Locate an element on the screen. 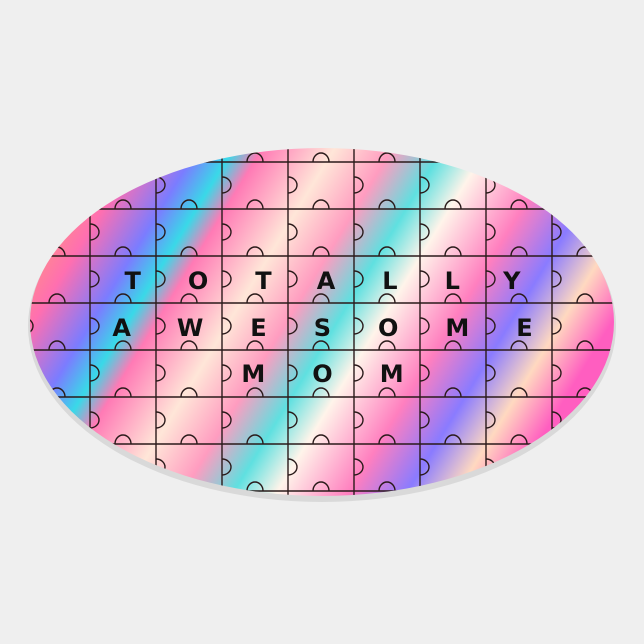 Image resolution: width=644 pixels, height=644 pixels. sticker-text: TOTALLY AWESOME MOM is located at coordinates (345, 327).